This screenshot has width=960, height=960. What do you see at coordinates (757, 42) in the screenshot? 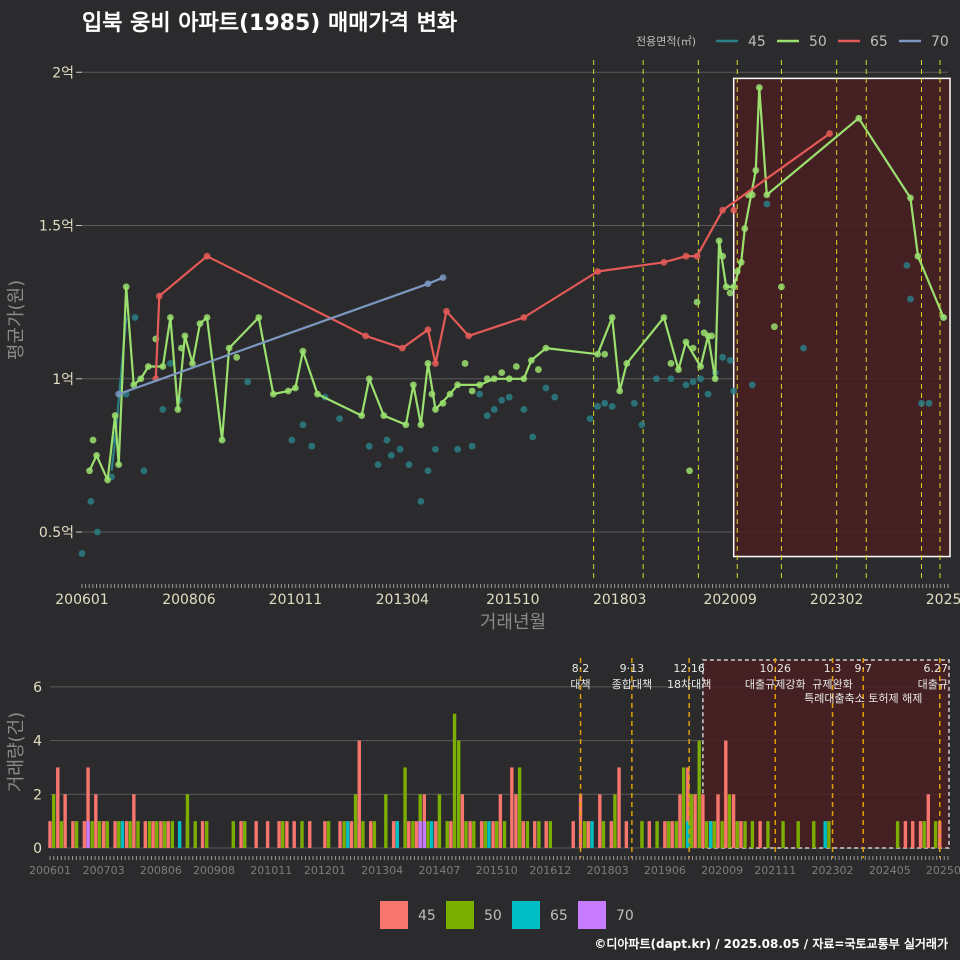
I see `legend-label-45: 45` at bounding box center [757, 42].